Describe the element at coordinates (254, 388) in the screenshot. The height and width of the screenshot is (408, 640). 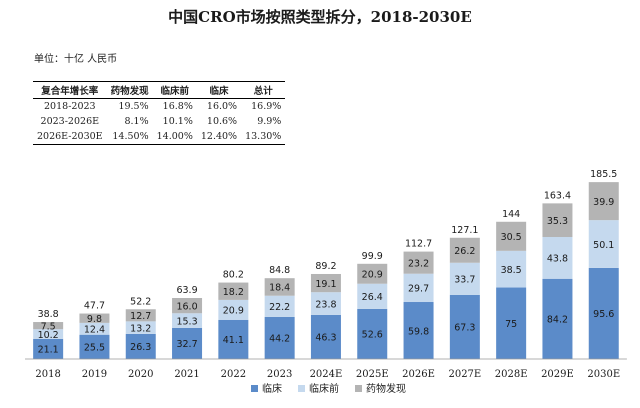
I see `legend-swatch` at that location.